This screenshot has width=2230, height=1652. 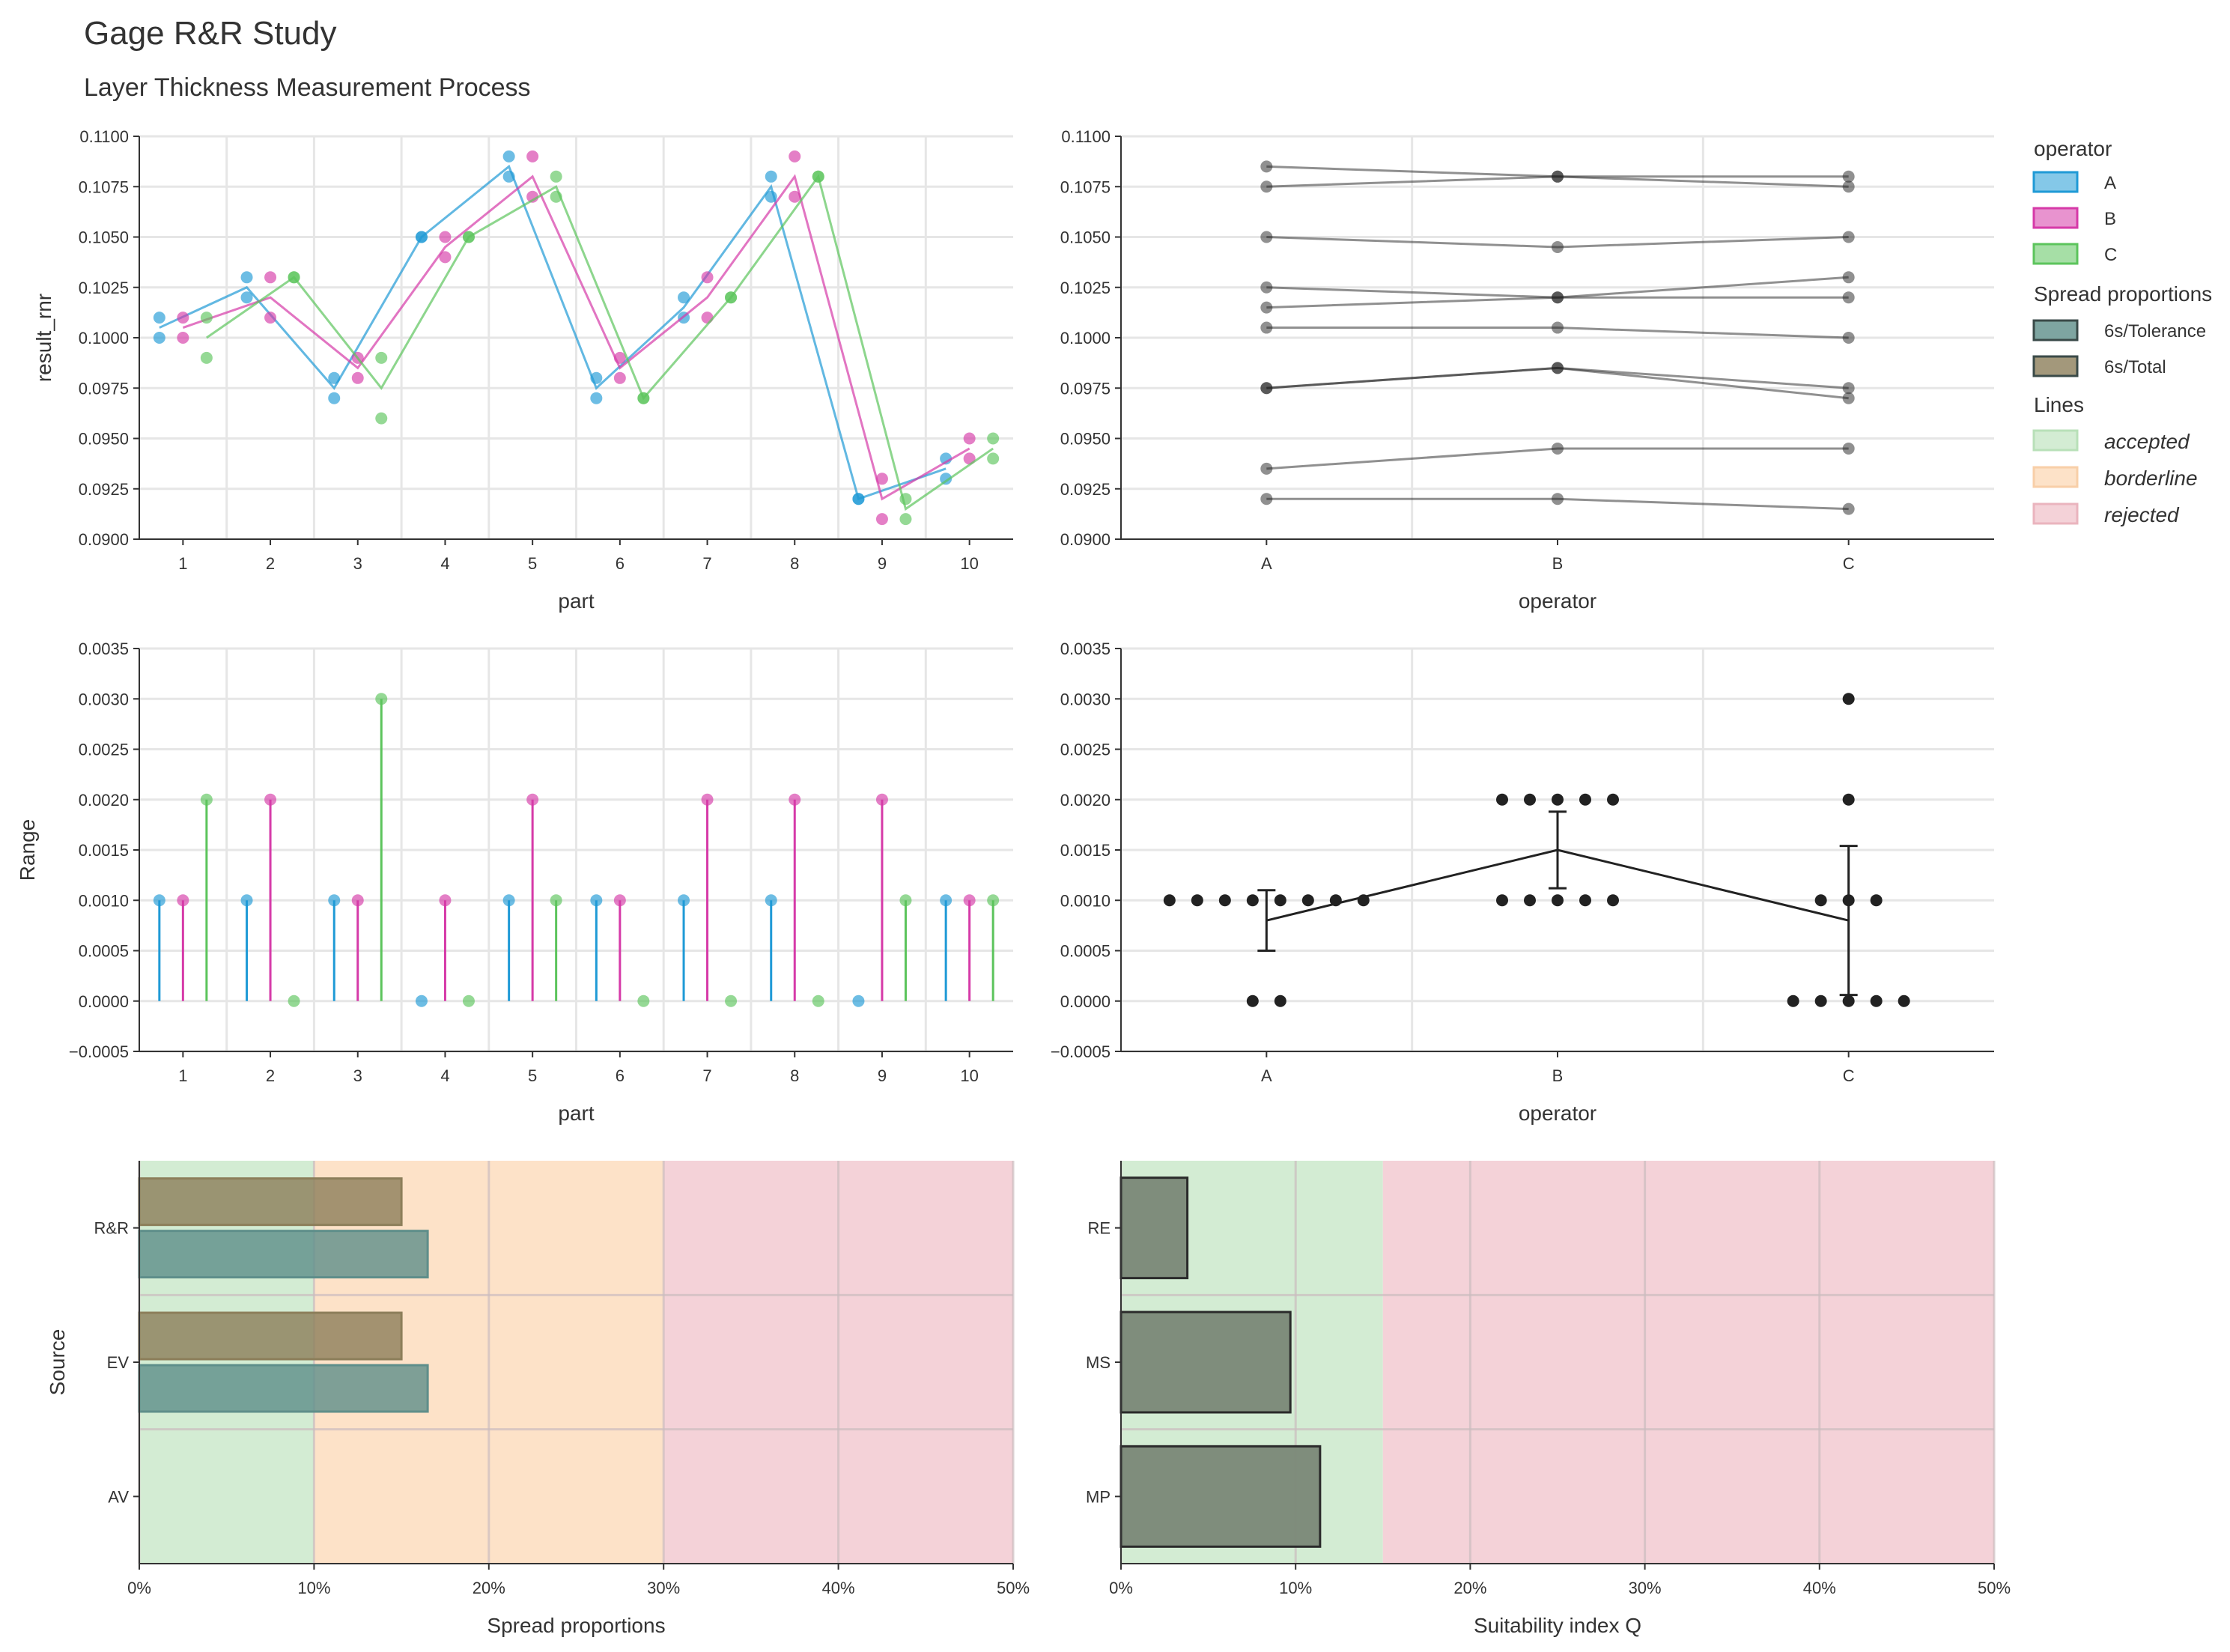 I want to click on x-tick-label: 30%, so click(x=663, y=1588).